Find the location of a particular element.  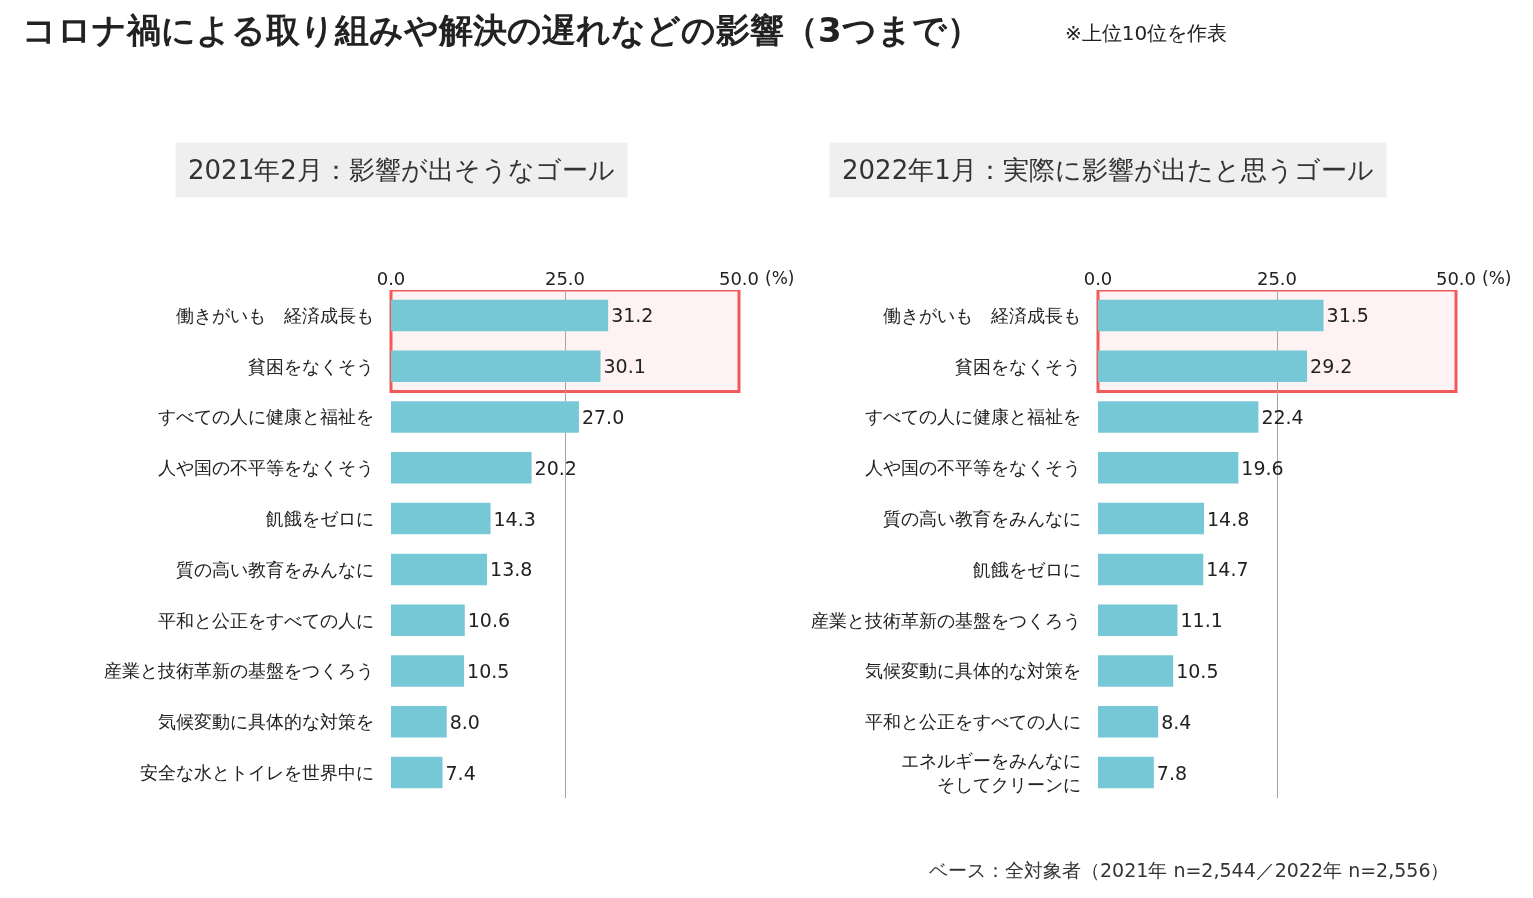

data-label: 14.8 is located at coordinates (1228, 518).